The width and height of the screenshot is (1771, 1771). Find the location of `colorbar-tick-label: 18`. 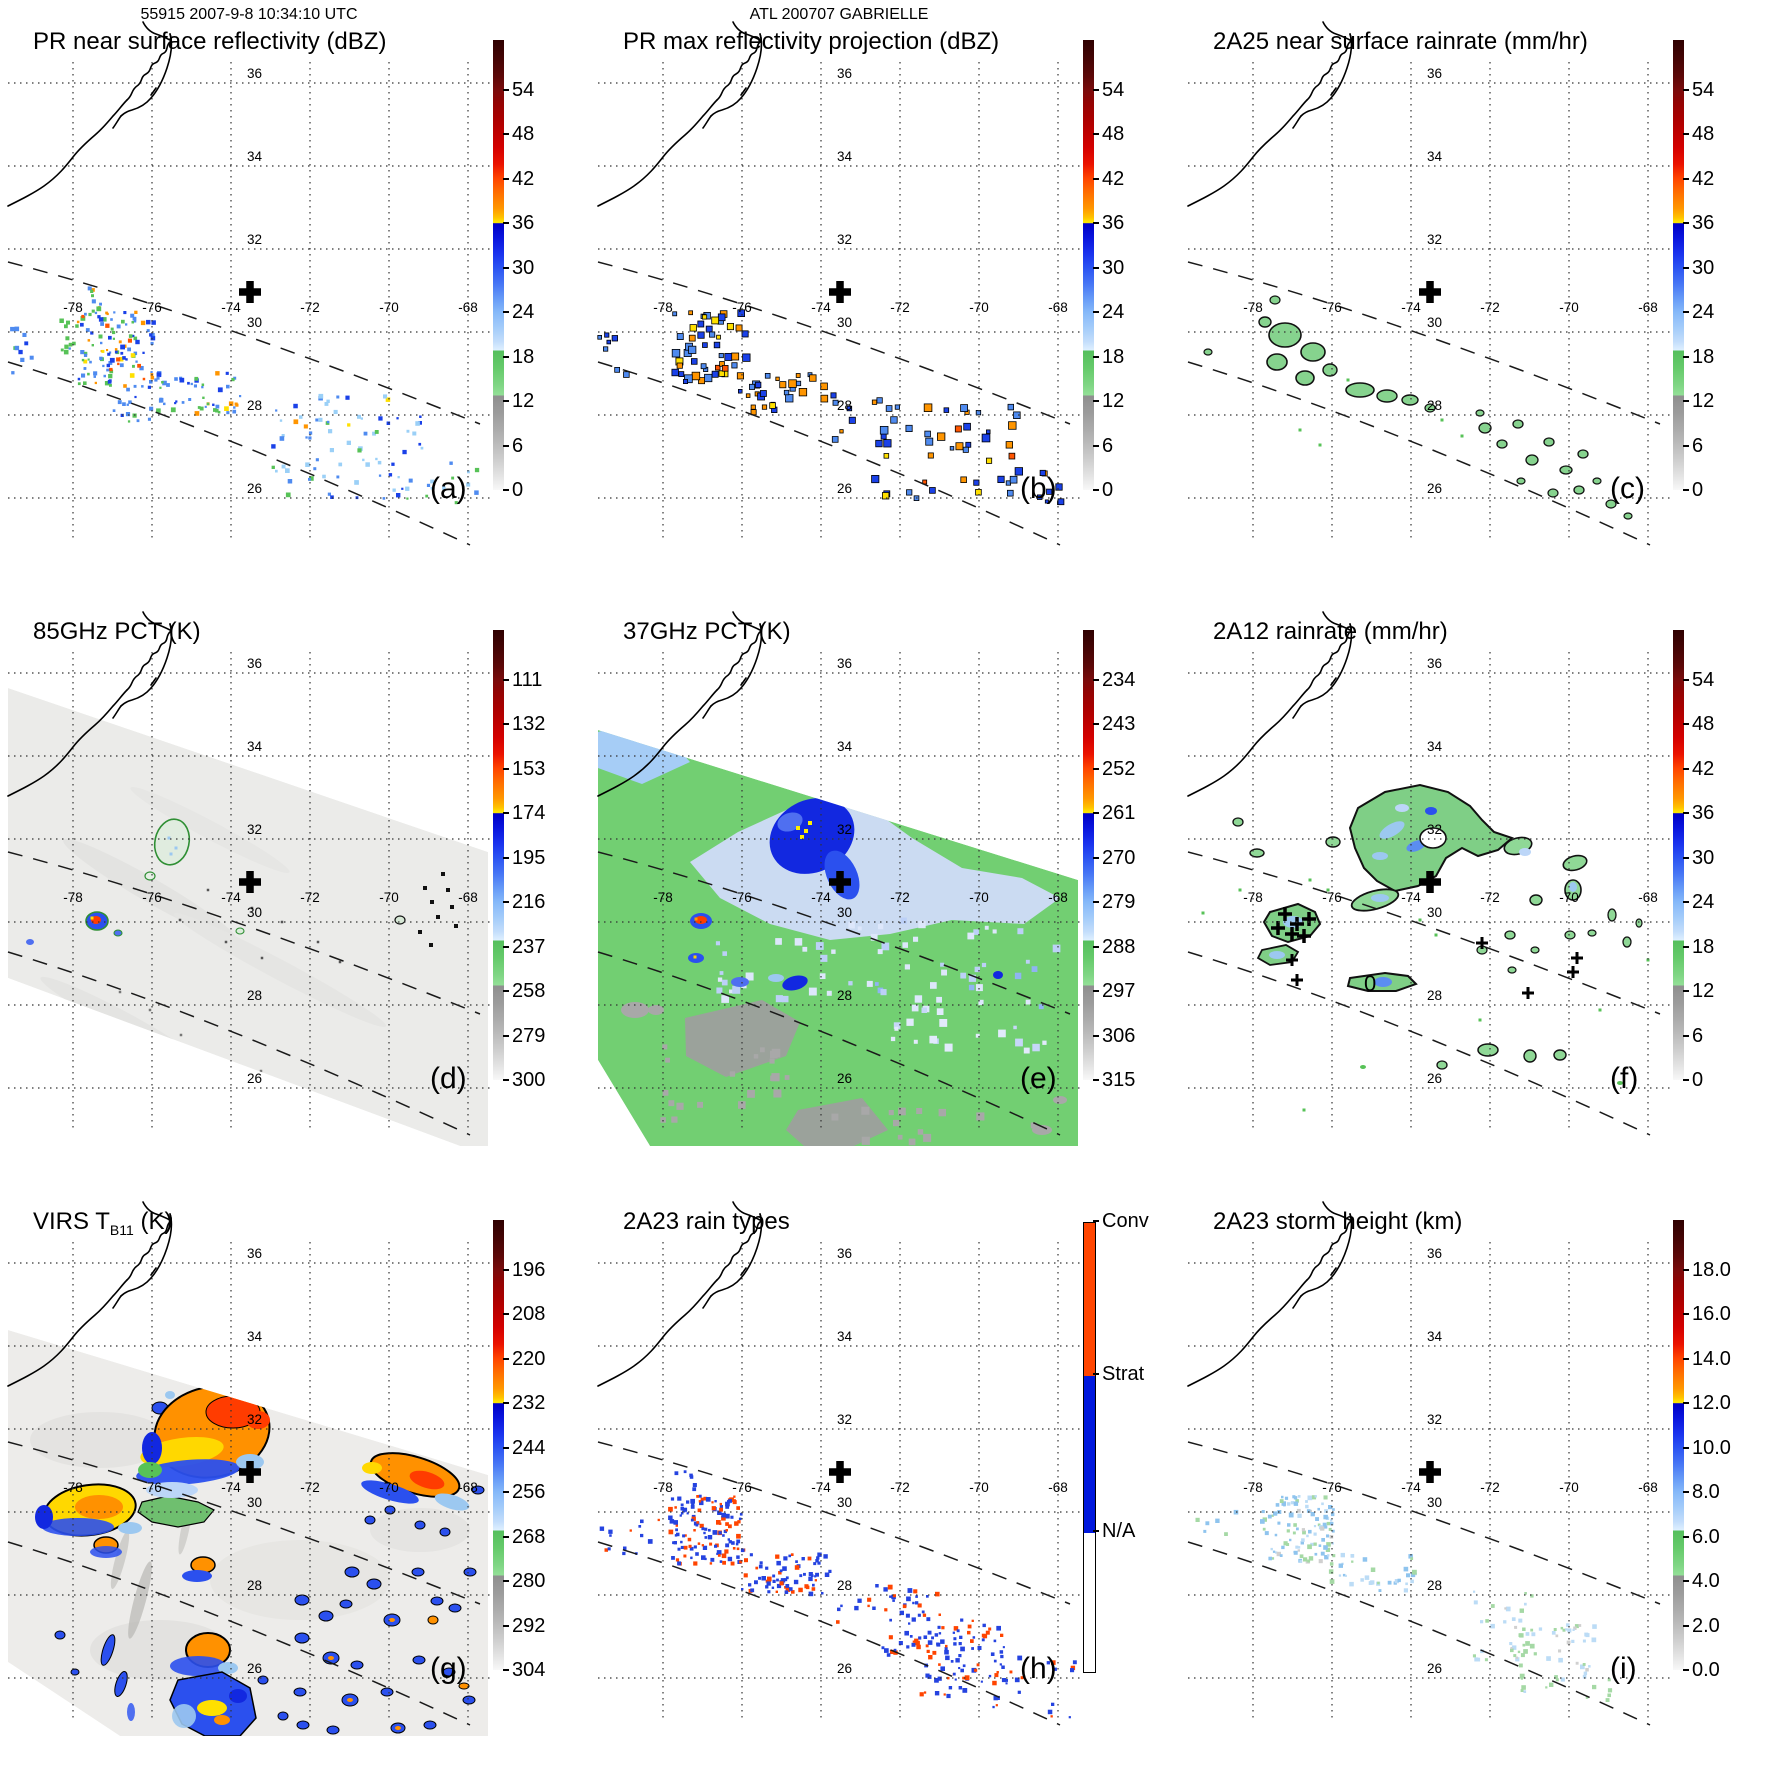

colorbar-tick-label: 18 is located at coordinates (542, 357).